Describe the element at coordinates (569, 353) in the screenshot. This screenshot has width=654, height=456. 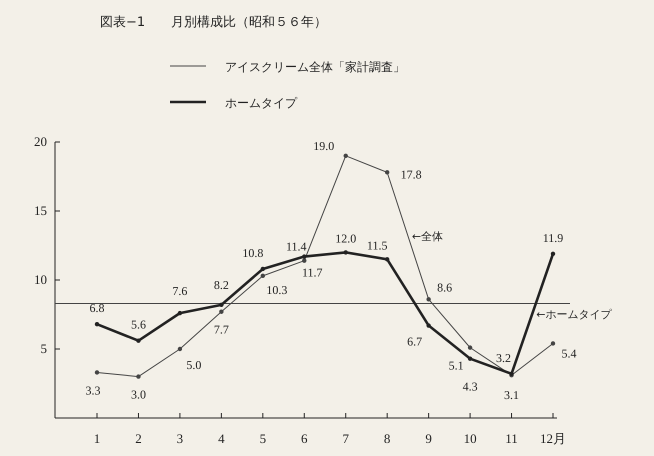
I see `data-label: 5.4` at that location.